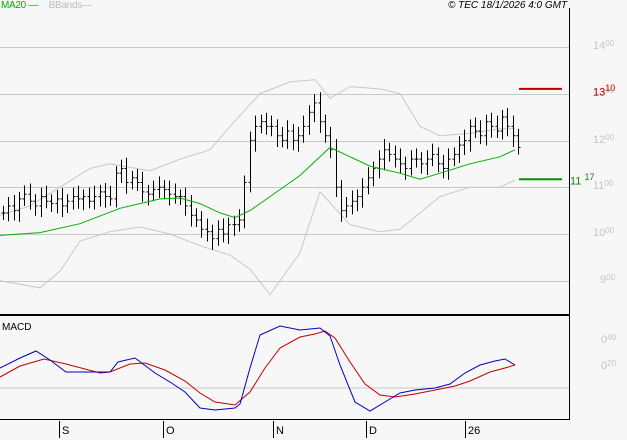  I want to click on macd-tick-label: 020, so click(609, 365).